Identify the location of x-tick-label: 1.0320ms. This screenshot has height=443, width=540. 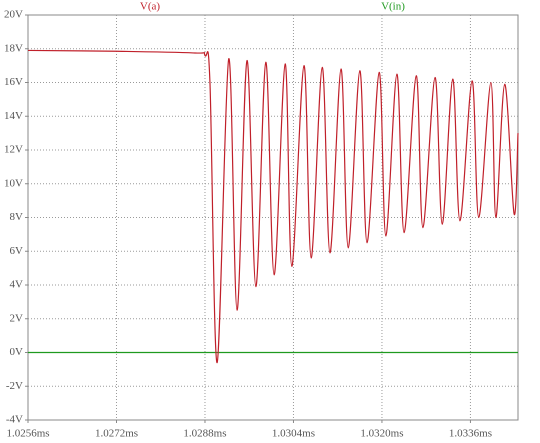
(381, 434).